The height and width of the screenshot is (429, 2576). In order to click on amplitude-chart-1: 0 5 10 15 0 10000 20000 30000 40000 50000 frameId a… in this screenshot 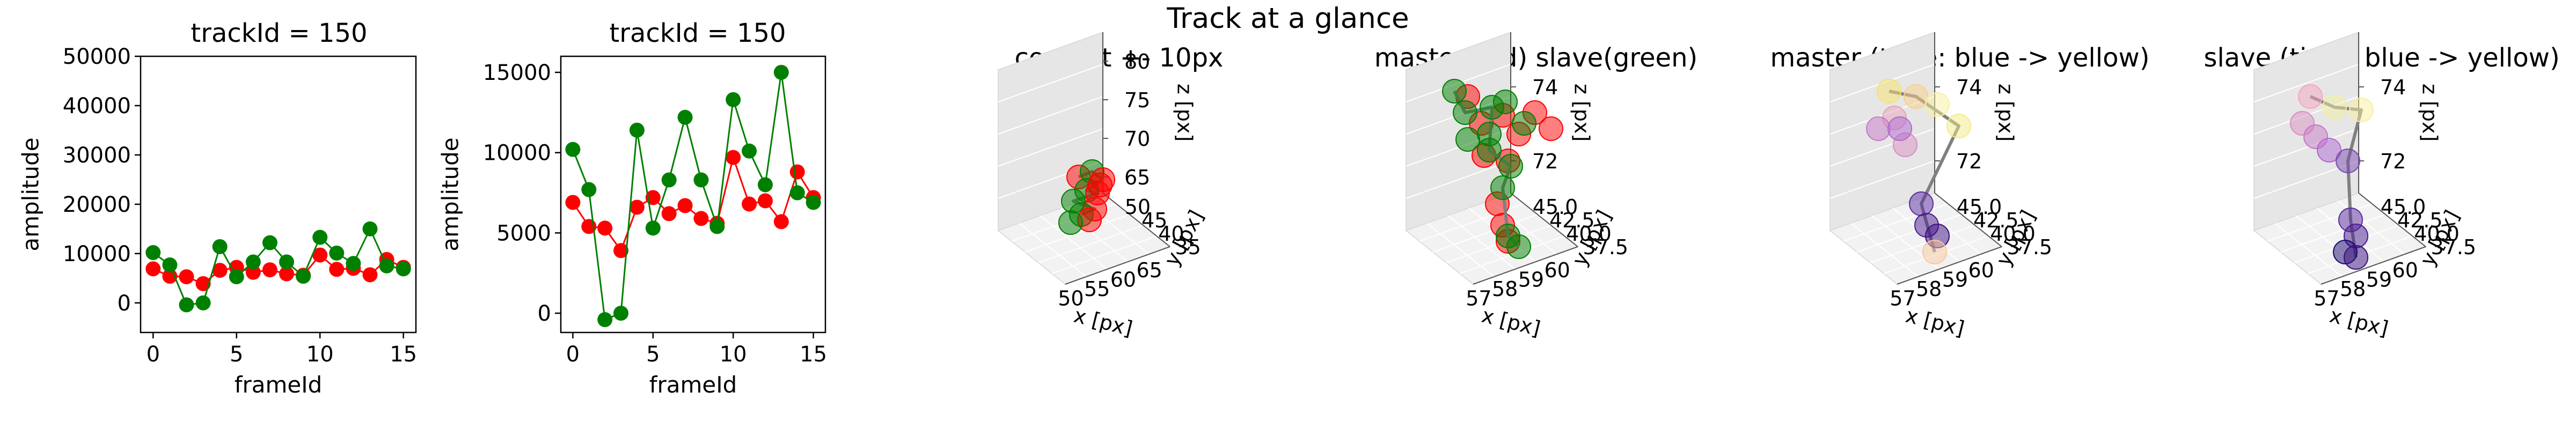, I will do `click(218, 221)`.